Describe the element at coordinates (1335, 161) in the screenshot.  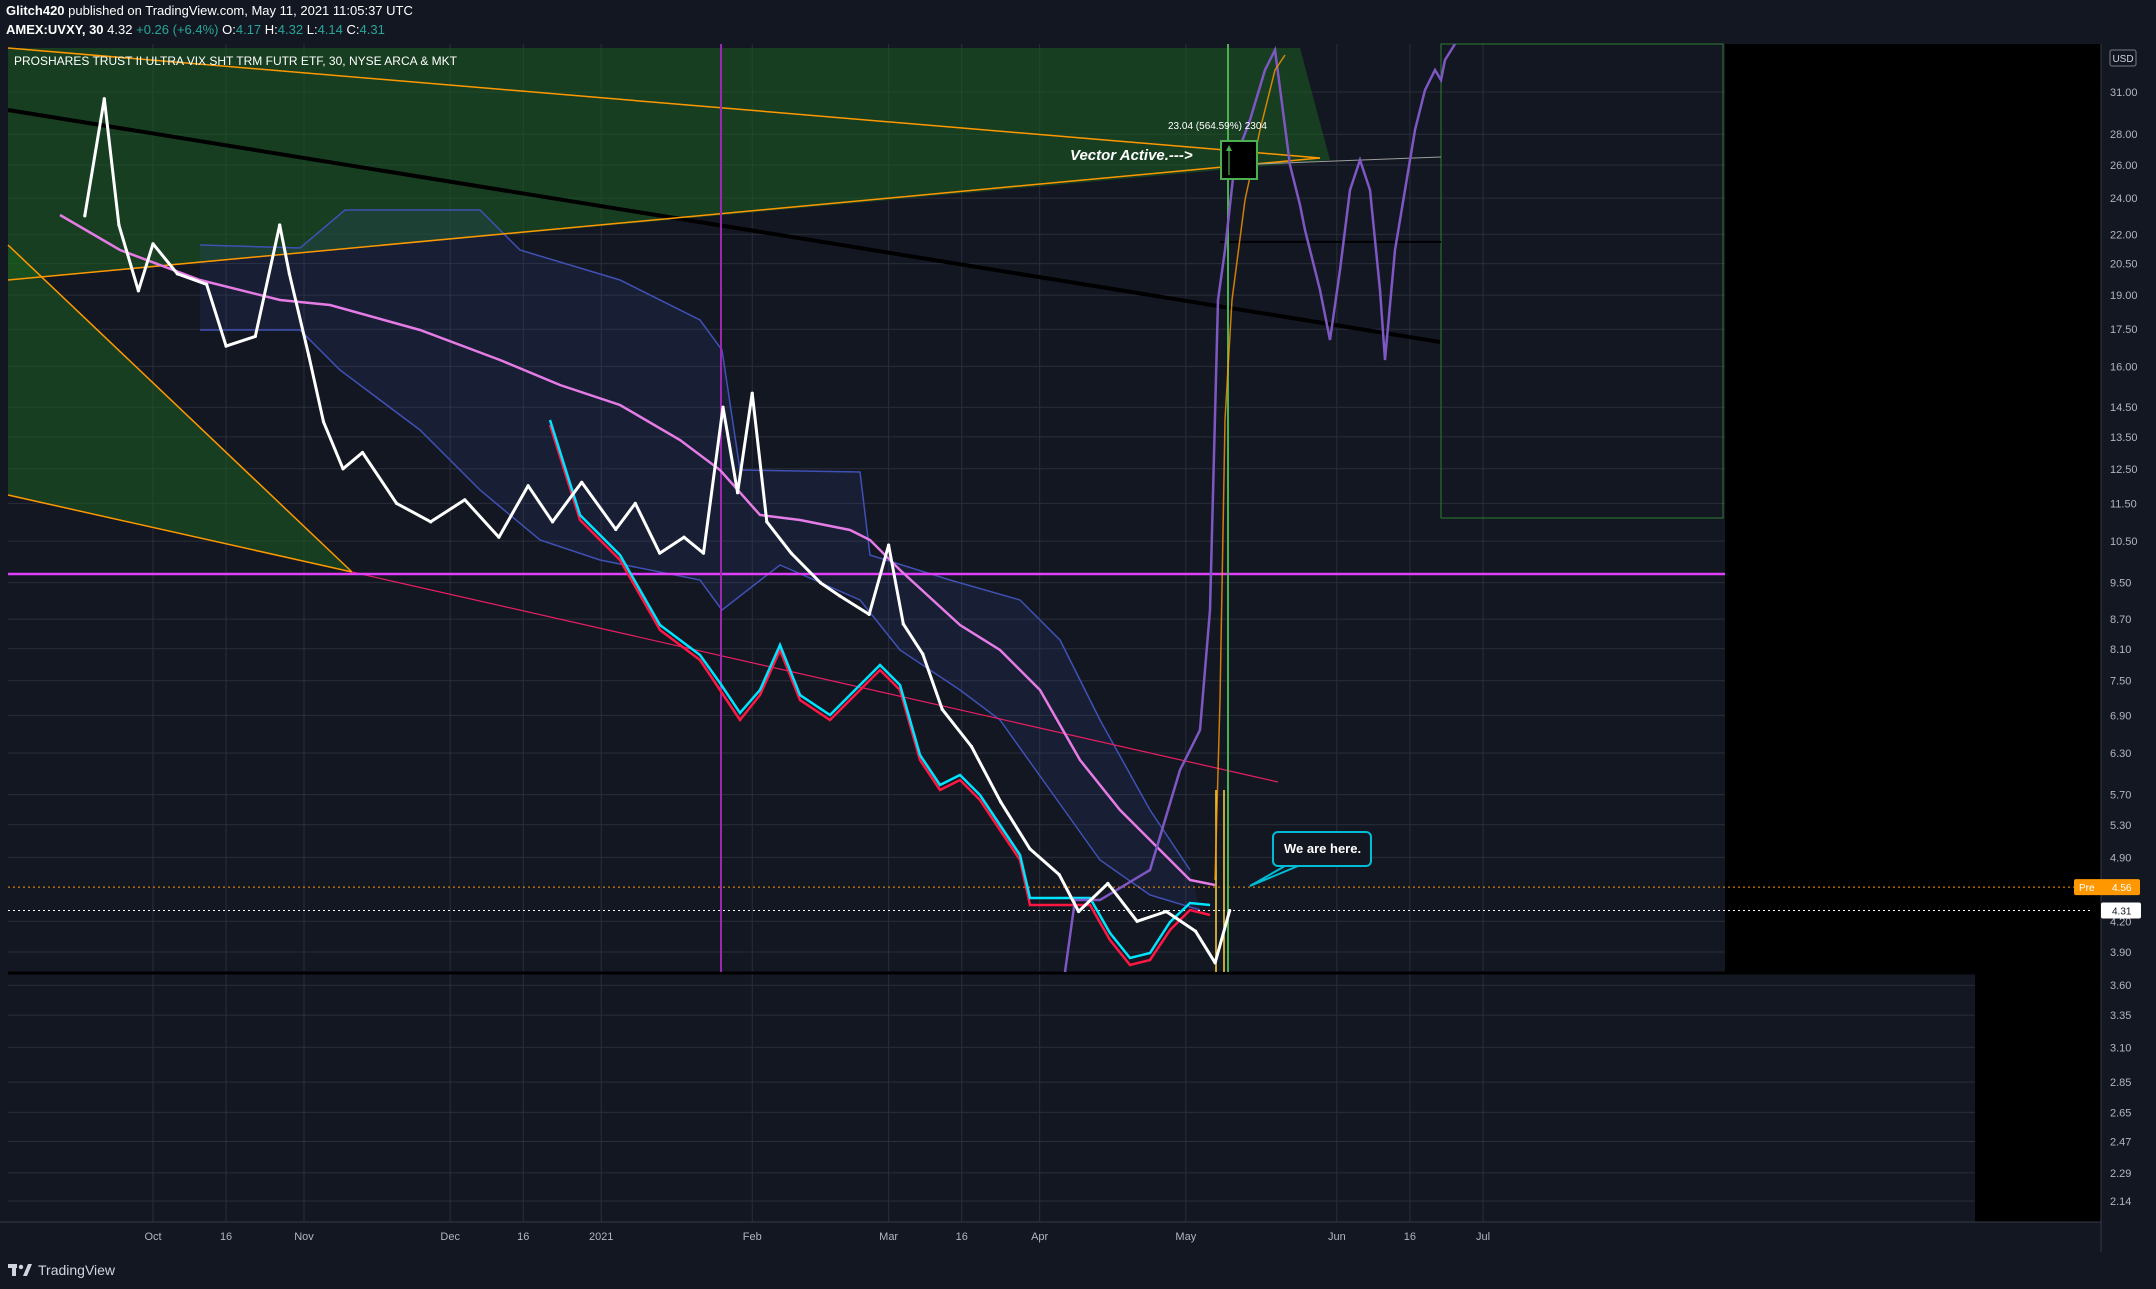
I see `grey-trendline` at that location.